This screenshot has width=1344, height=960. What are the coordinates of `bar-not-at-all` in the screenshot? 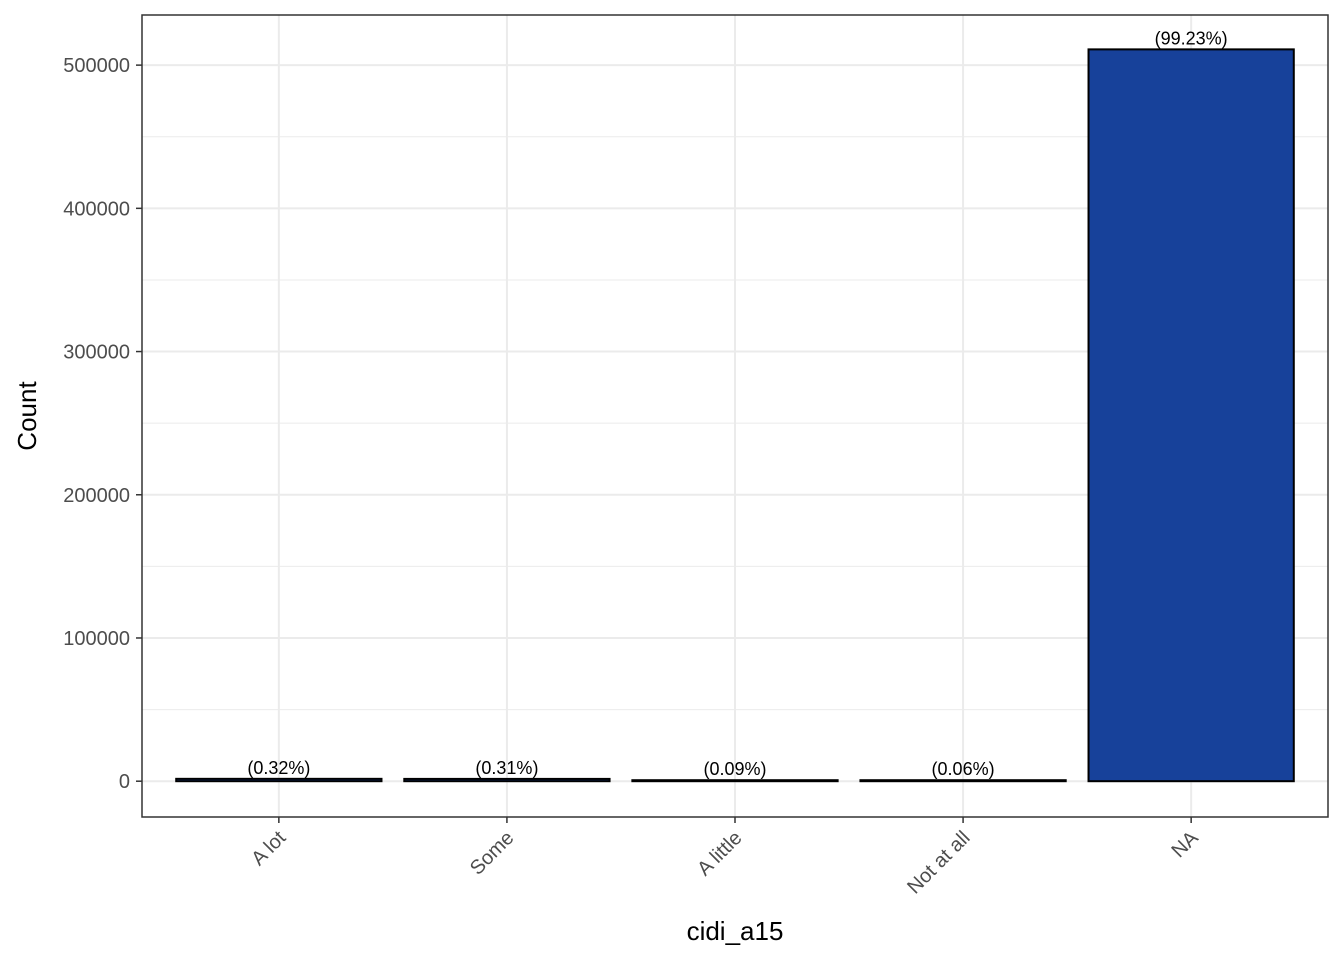 It's located at (963, 781).